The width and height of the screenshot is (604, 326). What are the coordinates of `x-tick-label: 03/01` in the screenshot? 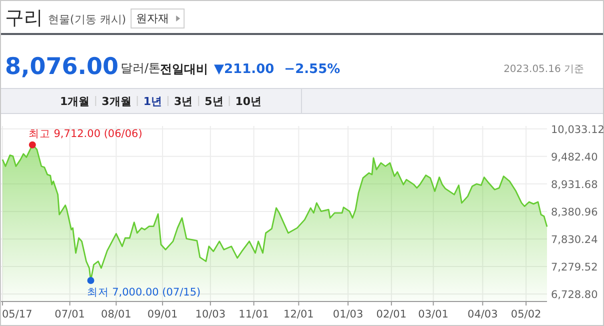 It's located at (433, 314).